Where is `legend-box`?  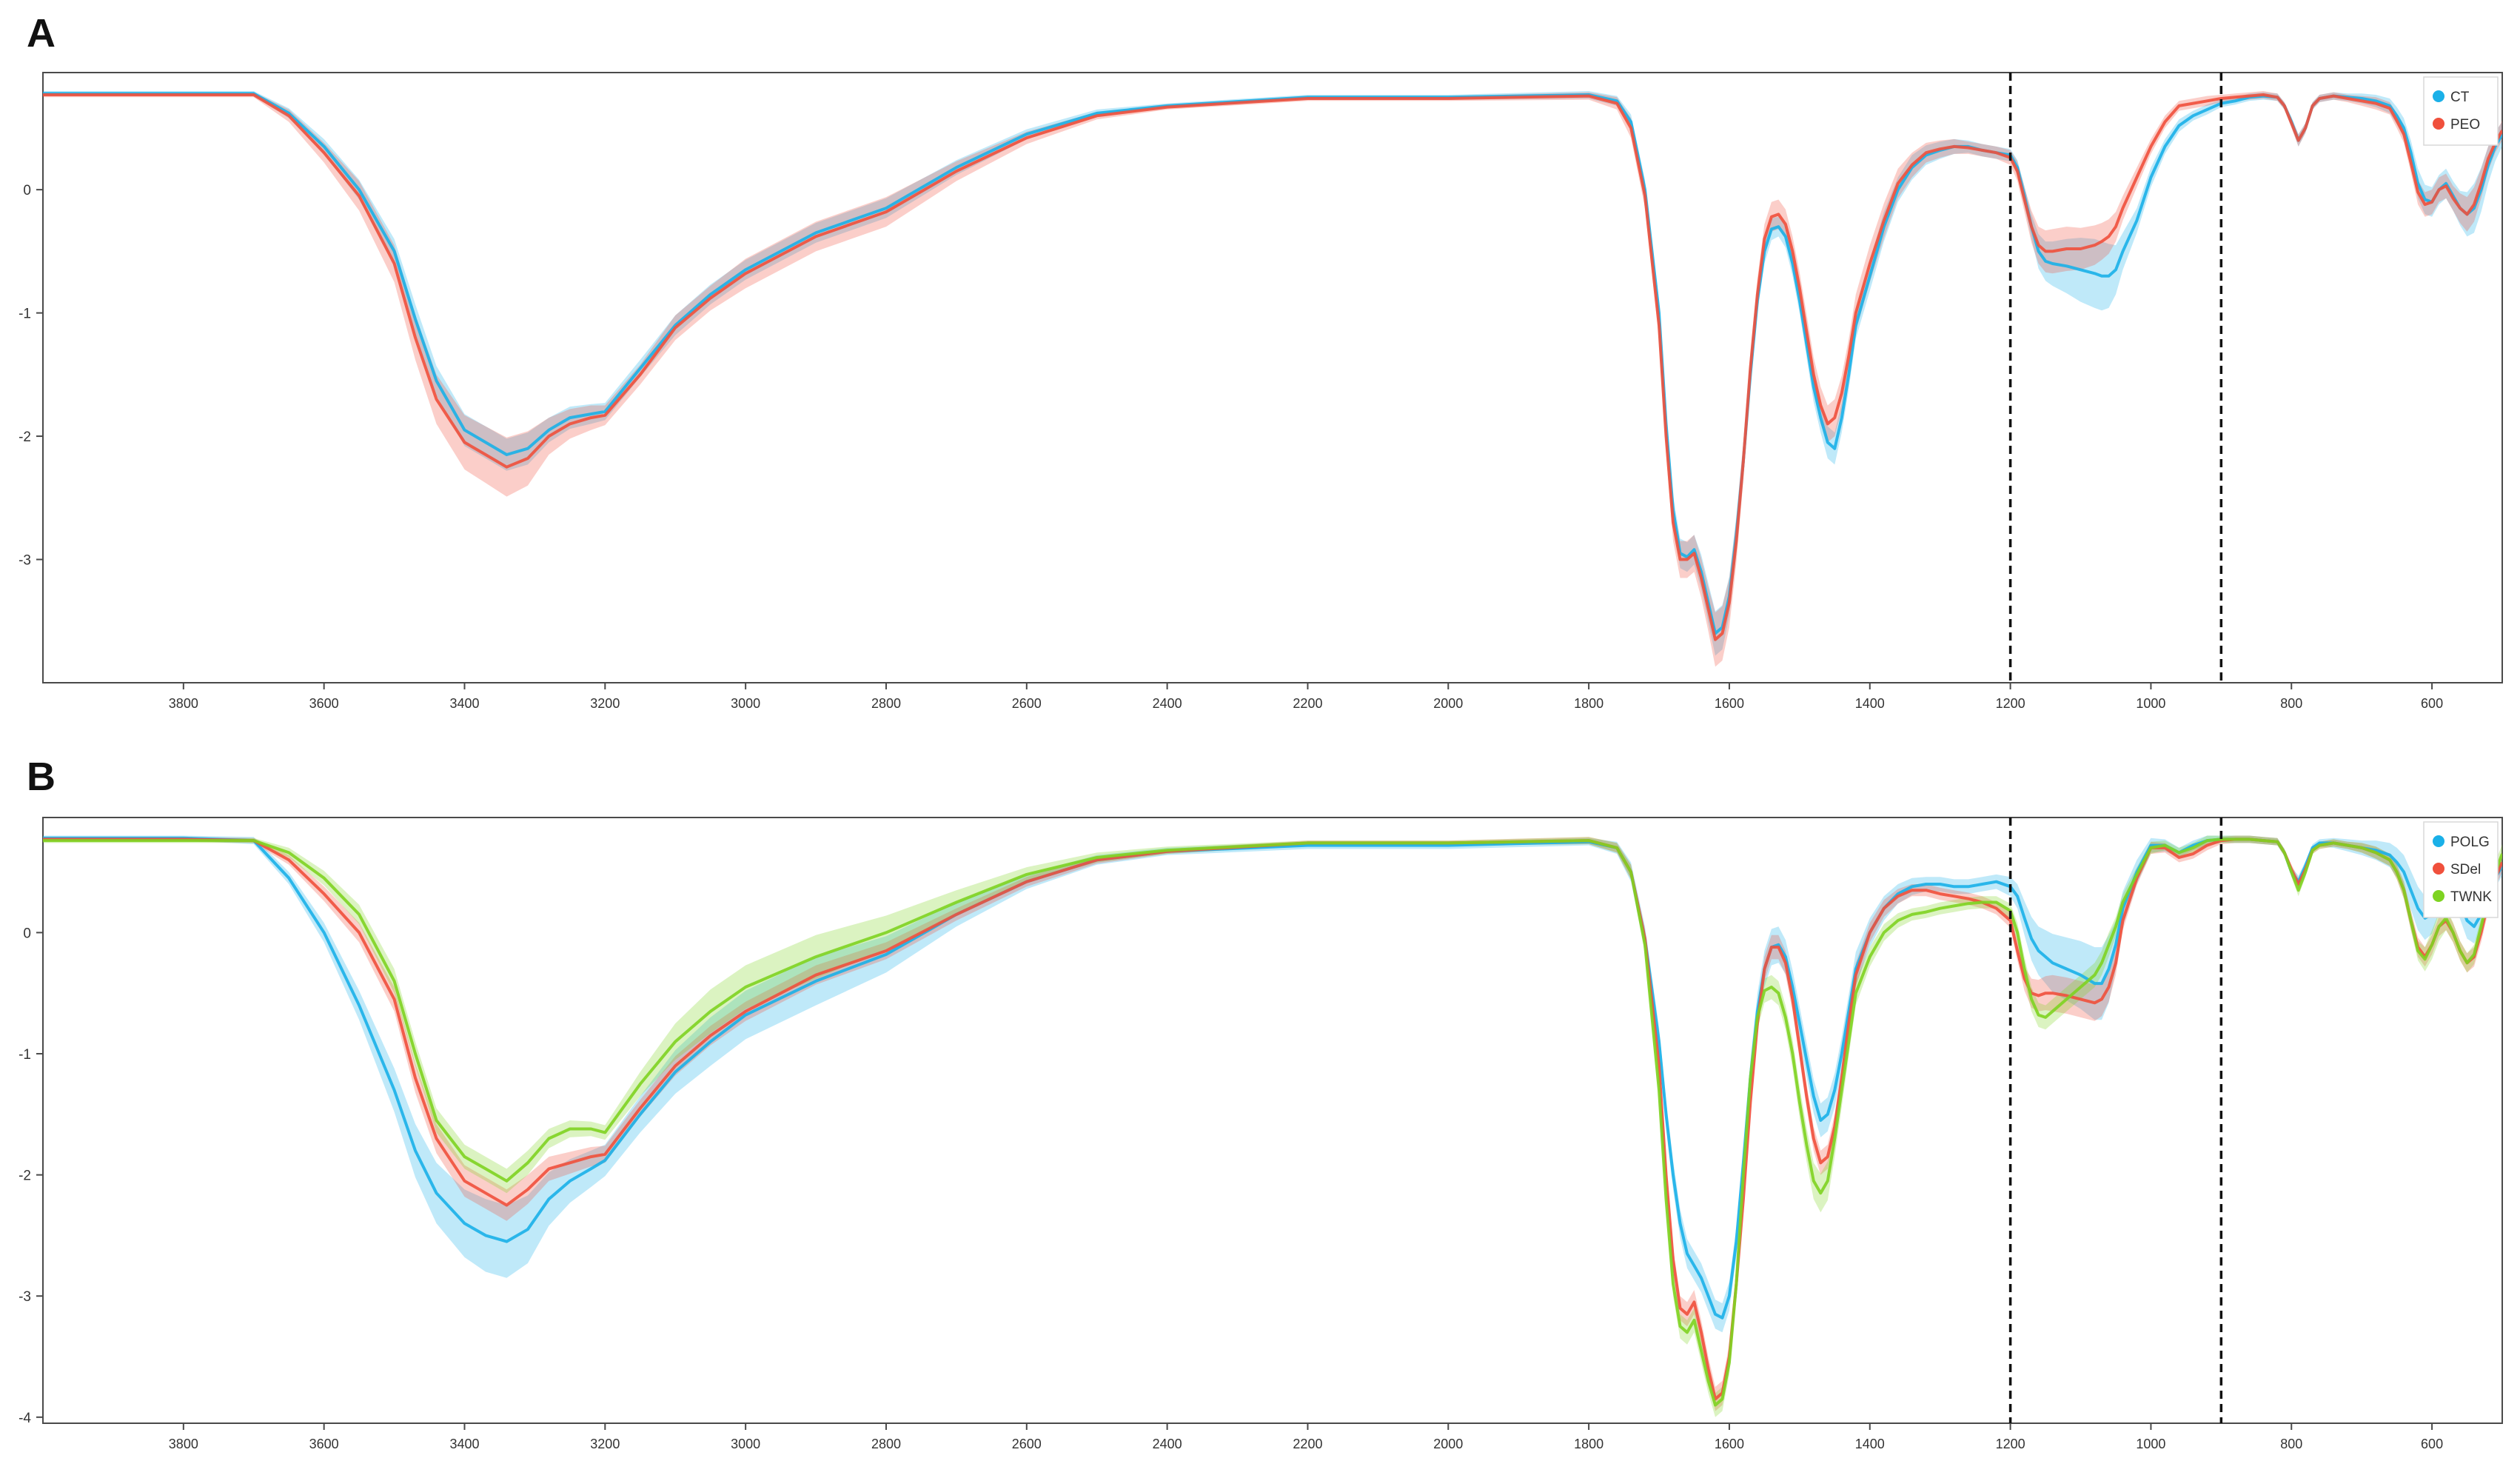
legend-box is located at coordinates (2461, 111).